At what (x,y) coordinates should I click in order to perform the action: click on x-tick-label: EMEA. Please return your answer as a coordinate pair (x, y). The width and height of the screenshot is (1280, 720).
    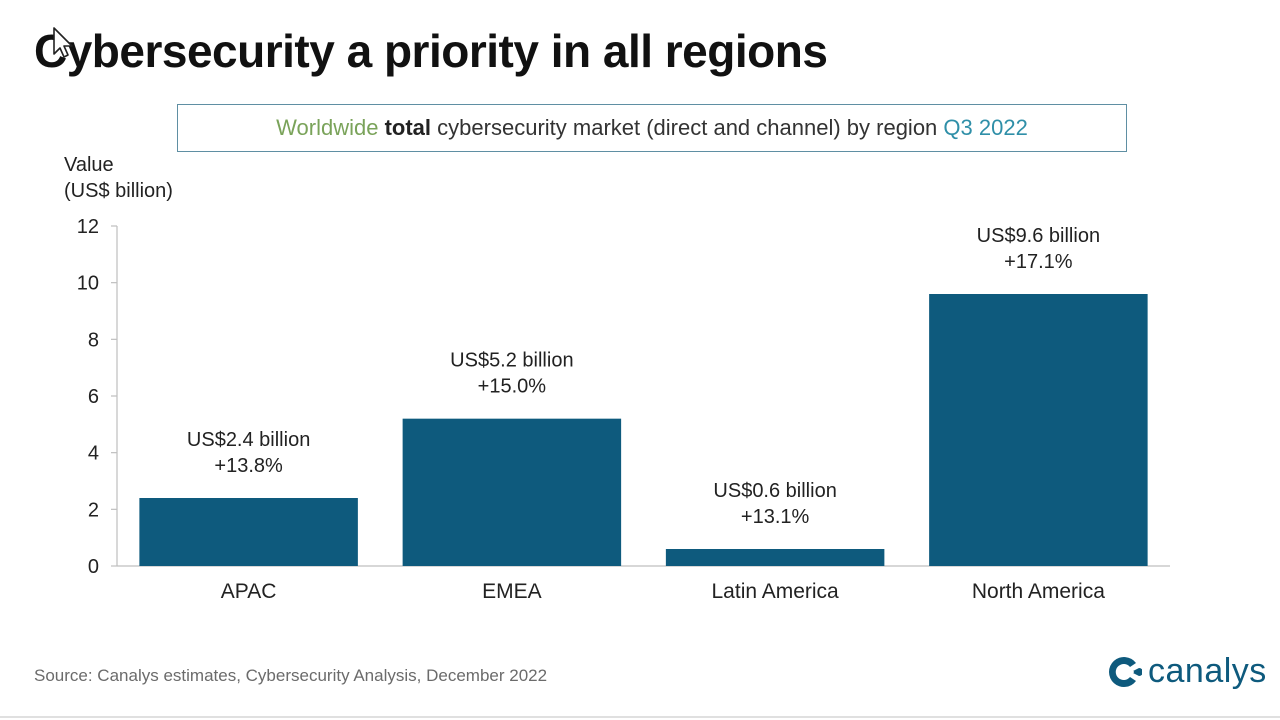
    Looking at the image, I should click on (512, 591).